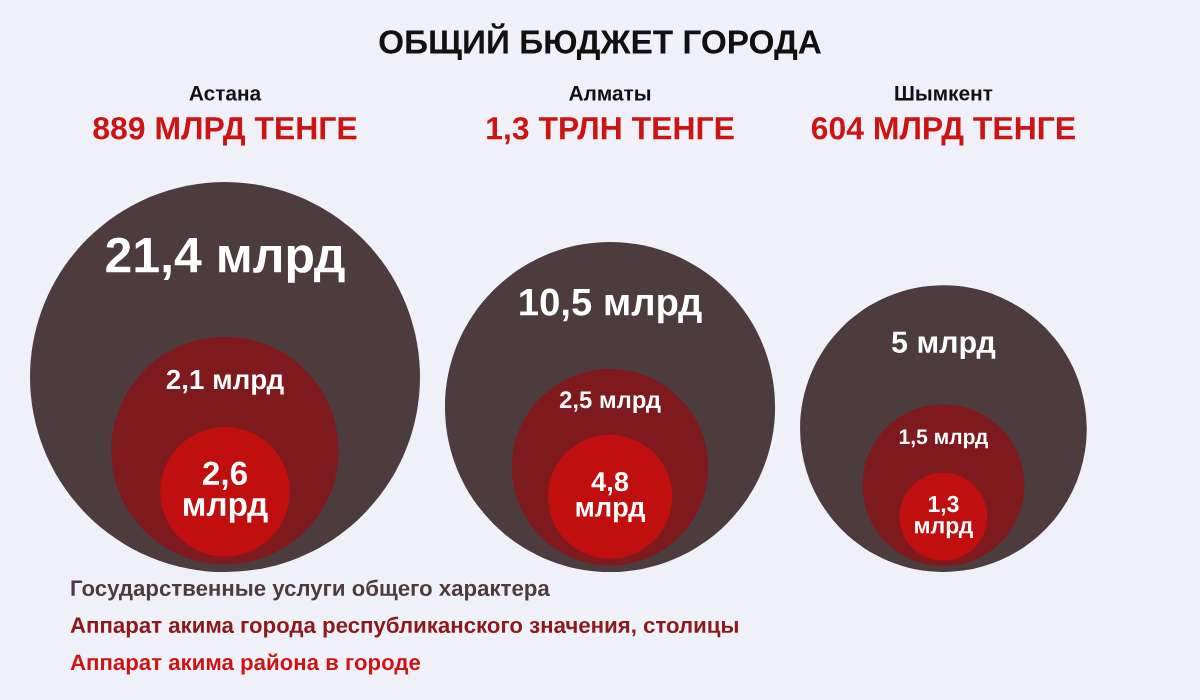  What do you see at coordinates (943, 131) in the screenshot?
I see `text: 604 МЛРД ТЕНГЕ` at bounding box center [943, 131].